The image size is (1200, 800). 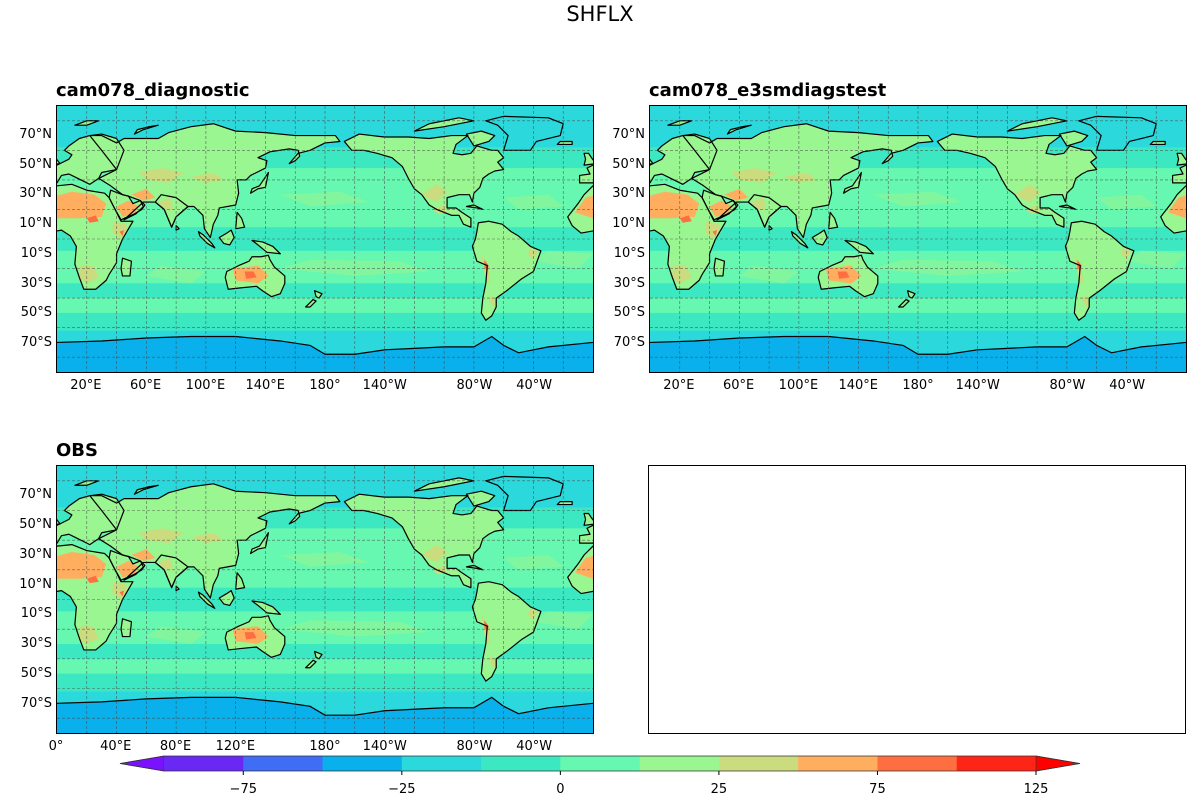 What do you see at coordinates (833, 220) in the screenshot?
I see `coast-philippines` at bounding box center [833, 220].